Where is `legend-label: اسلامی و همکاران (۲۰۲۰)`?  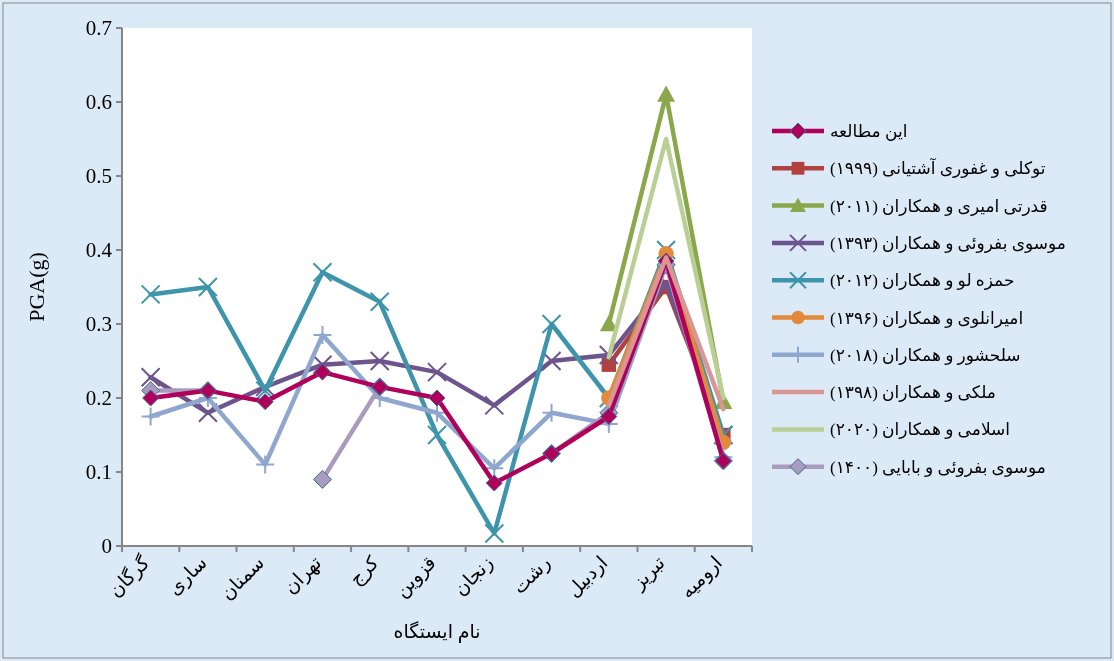
legend-label: اسلامی و همکاران (۲۰۲۰) is located at coordinates (920, 430).